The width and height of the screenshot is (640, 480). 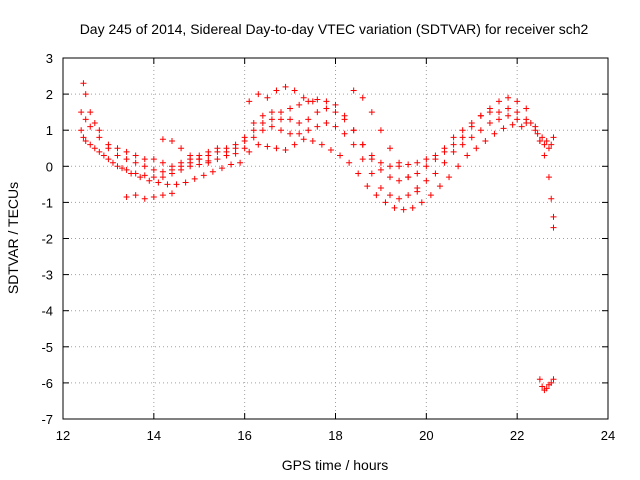 I want to click on y-tick-label: 3, so click(x=49, y=58).